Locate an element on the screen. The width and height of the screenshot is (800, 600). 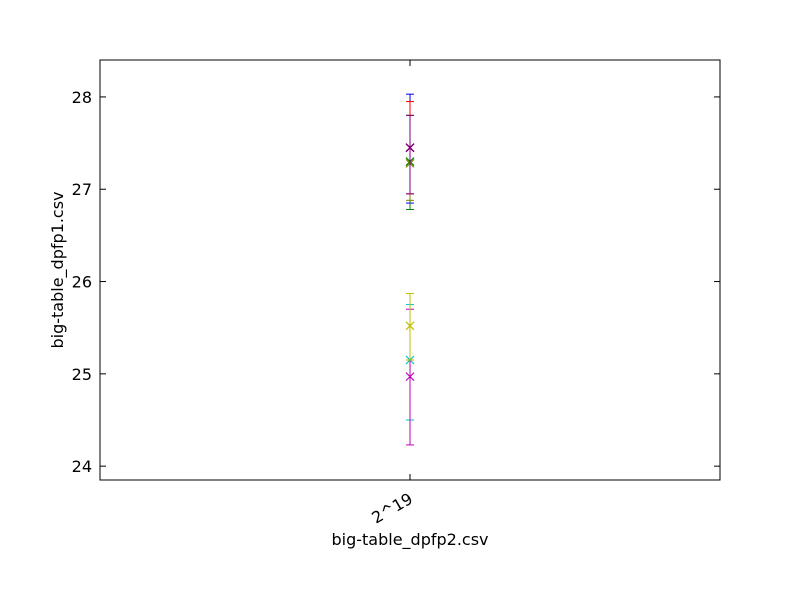
y-tick-label: 26 is located at coordinates (82, 282).